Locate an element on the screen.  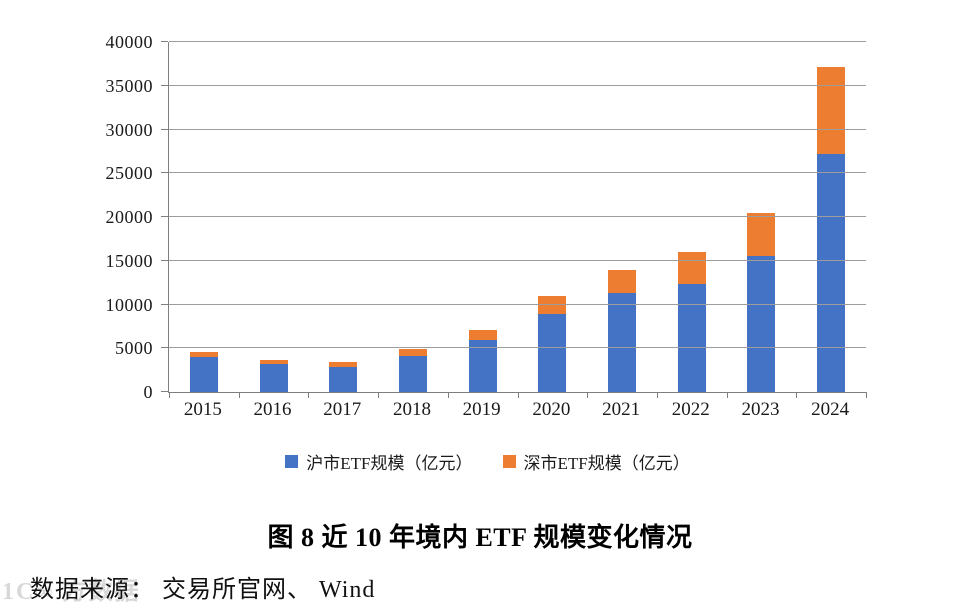
bar-group-2021 is located at coordinates (622, 217).